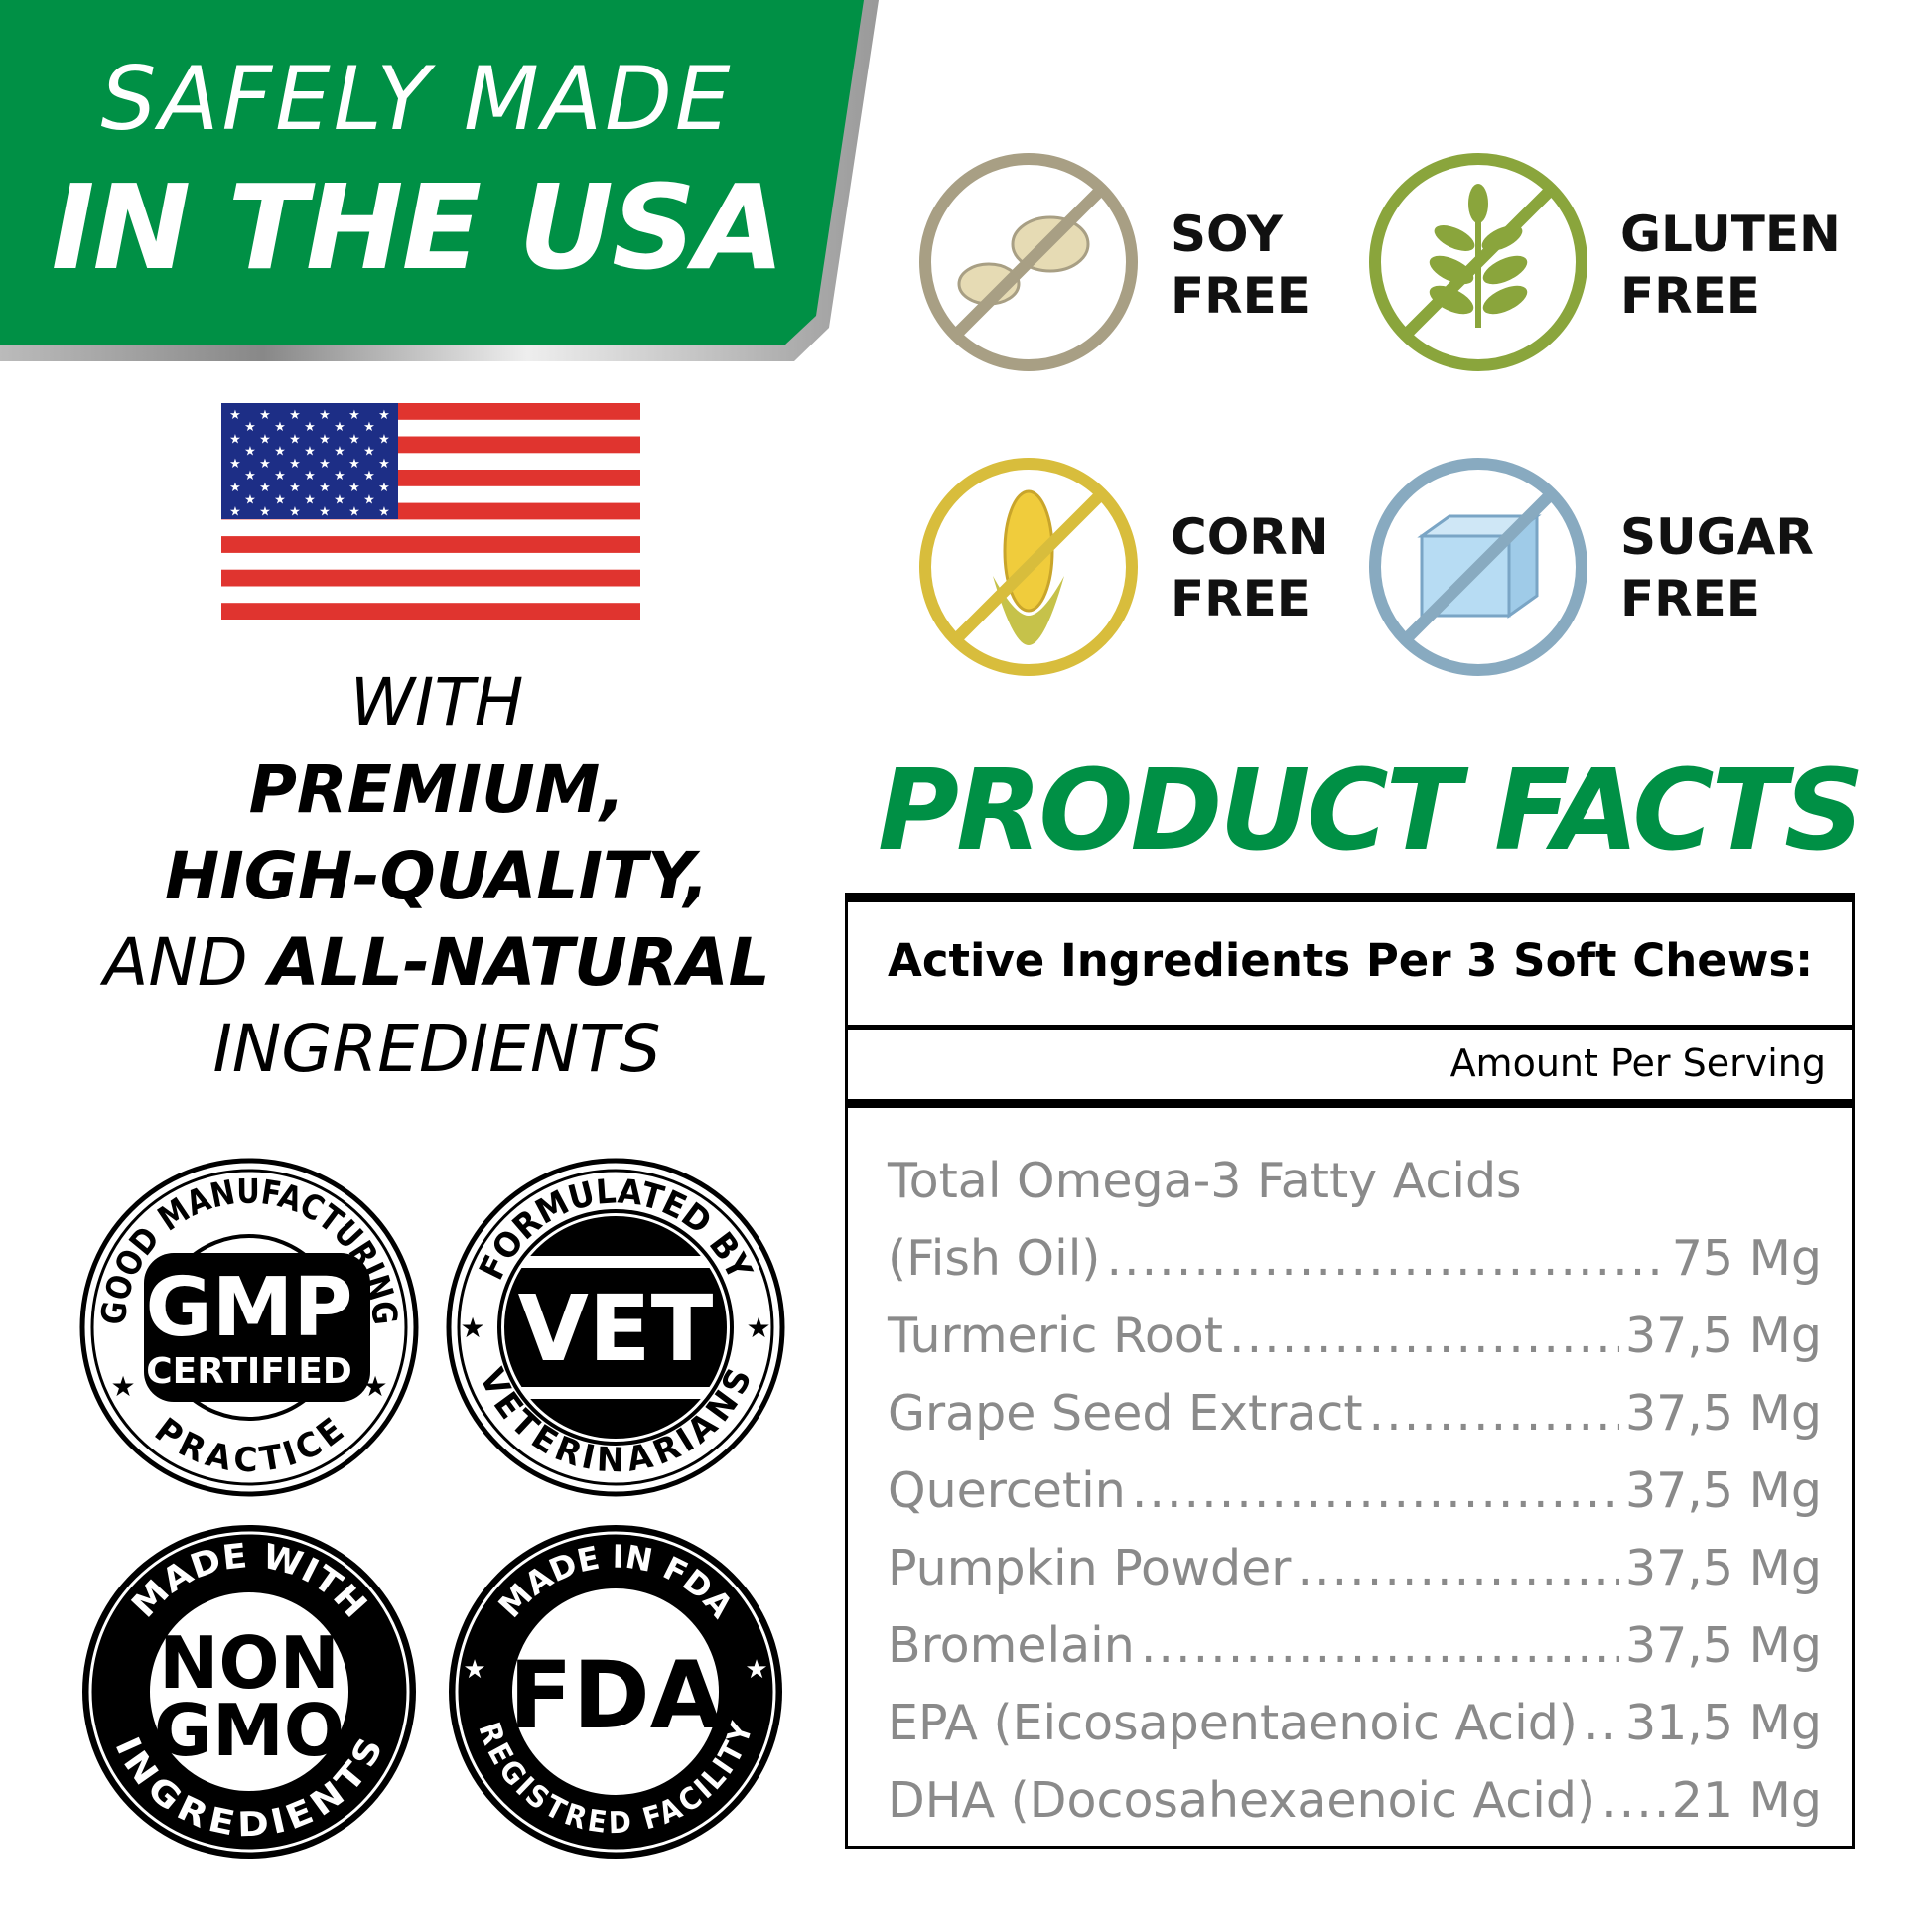 The width and height of the screenshot is (1932, 1932). I want to click on ingredient-name: Bromelain, so click(1012, 1645).